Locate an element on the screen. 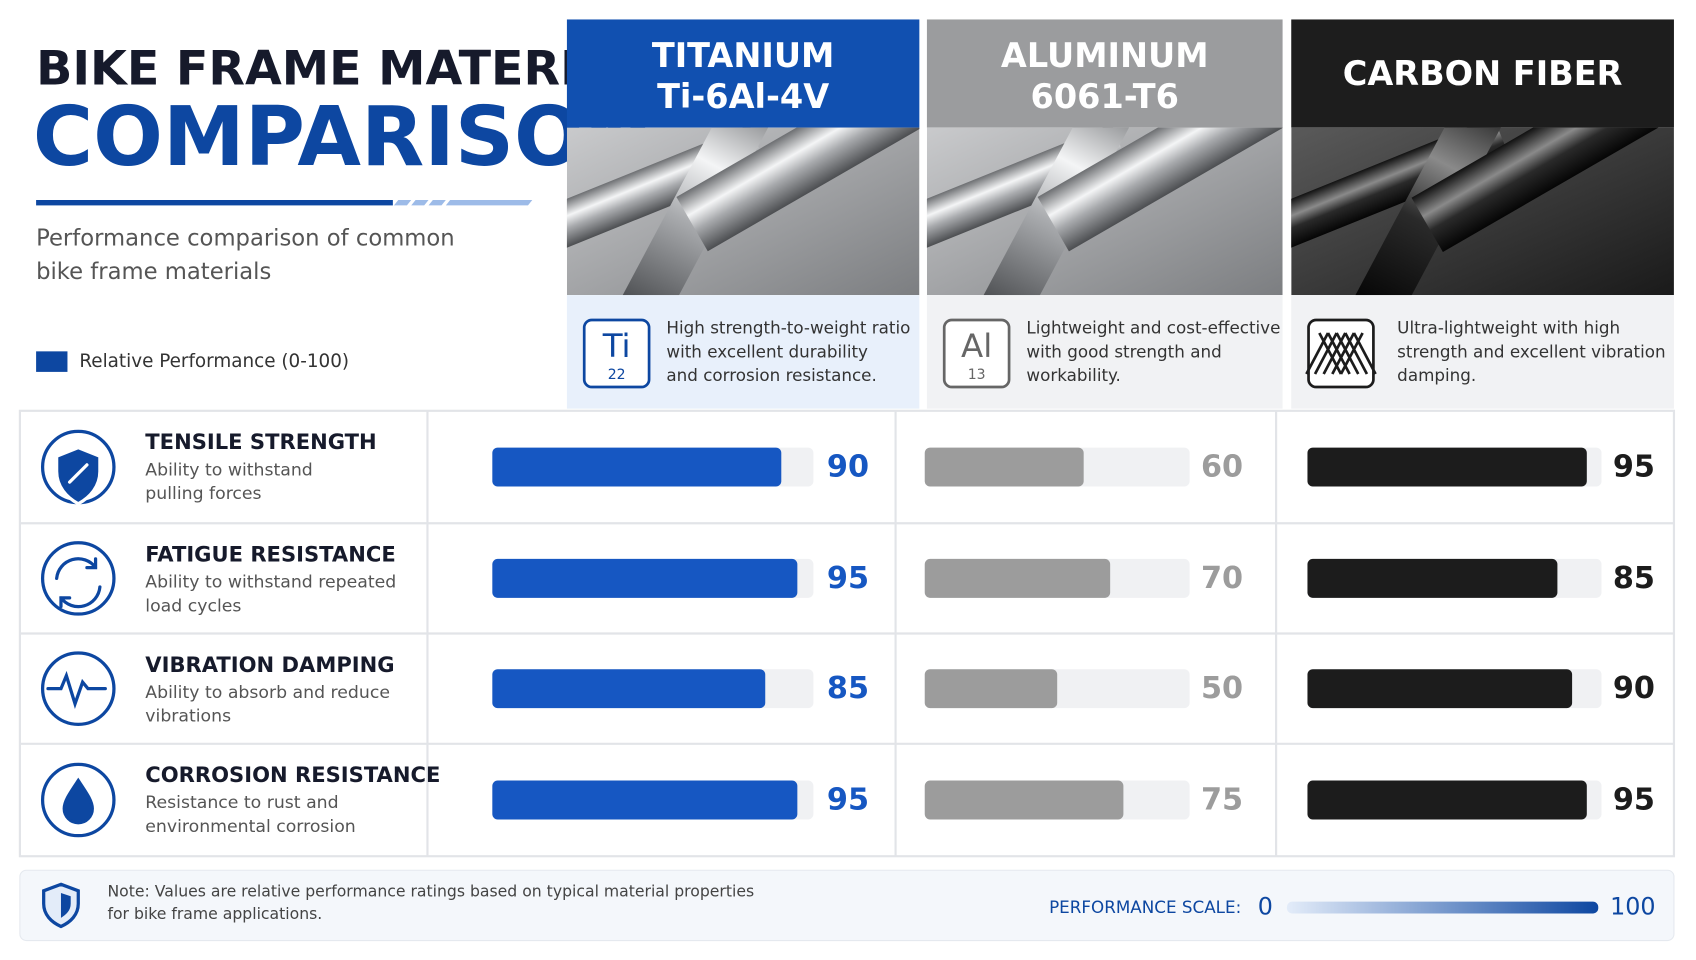 This screenshot has height=960, width=1696. material-name: ALUMINUM is located at coordinates (1105, 55).